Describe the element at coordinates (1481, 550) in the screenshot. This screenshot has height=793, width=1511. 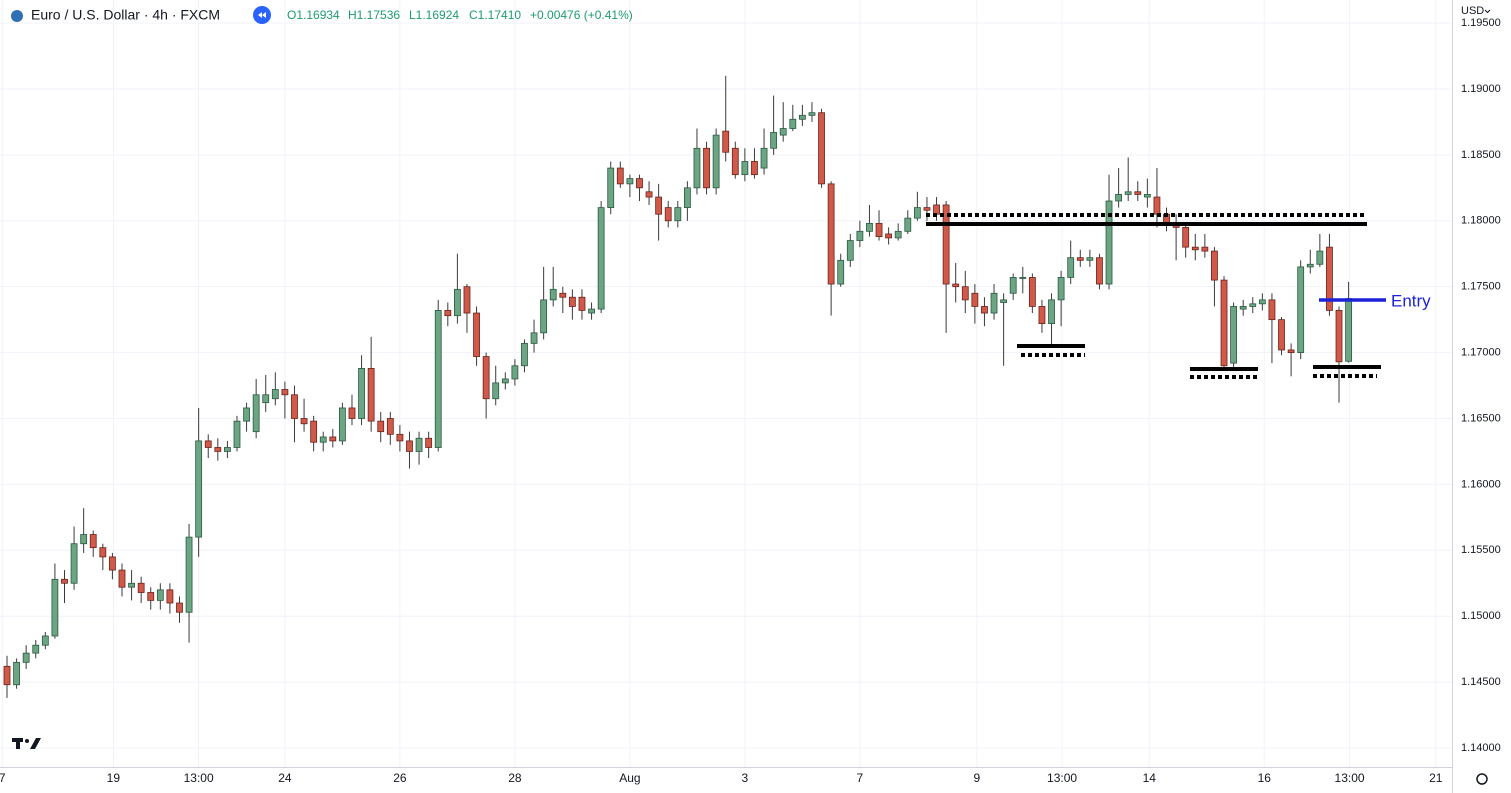
I see `y-tick-label: 1.15500` at that location.